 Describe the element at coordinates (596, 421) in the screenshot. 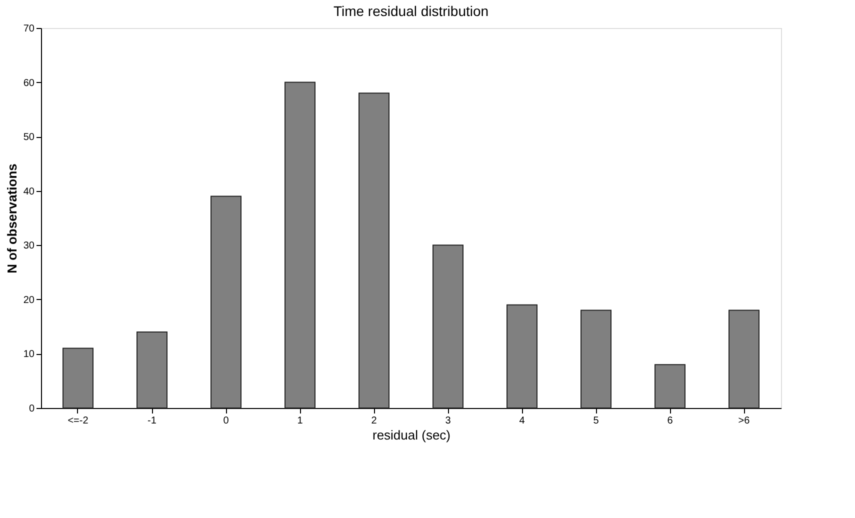

I see `x-tick-label: 5` at that location.